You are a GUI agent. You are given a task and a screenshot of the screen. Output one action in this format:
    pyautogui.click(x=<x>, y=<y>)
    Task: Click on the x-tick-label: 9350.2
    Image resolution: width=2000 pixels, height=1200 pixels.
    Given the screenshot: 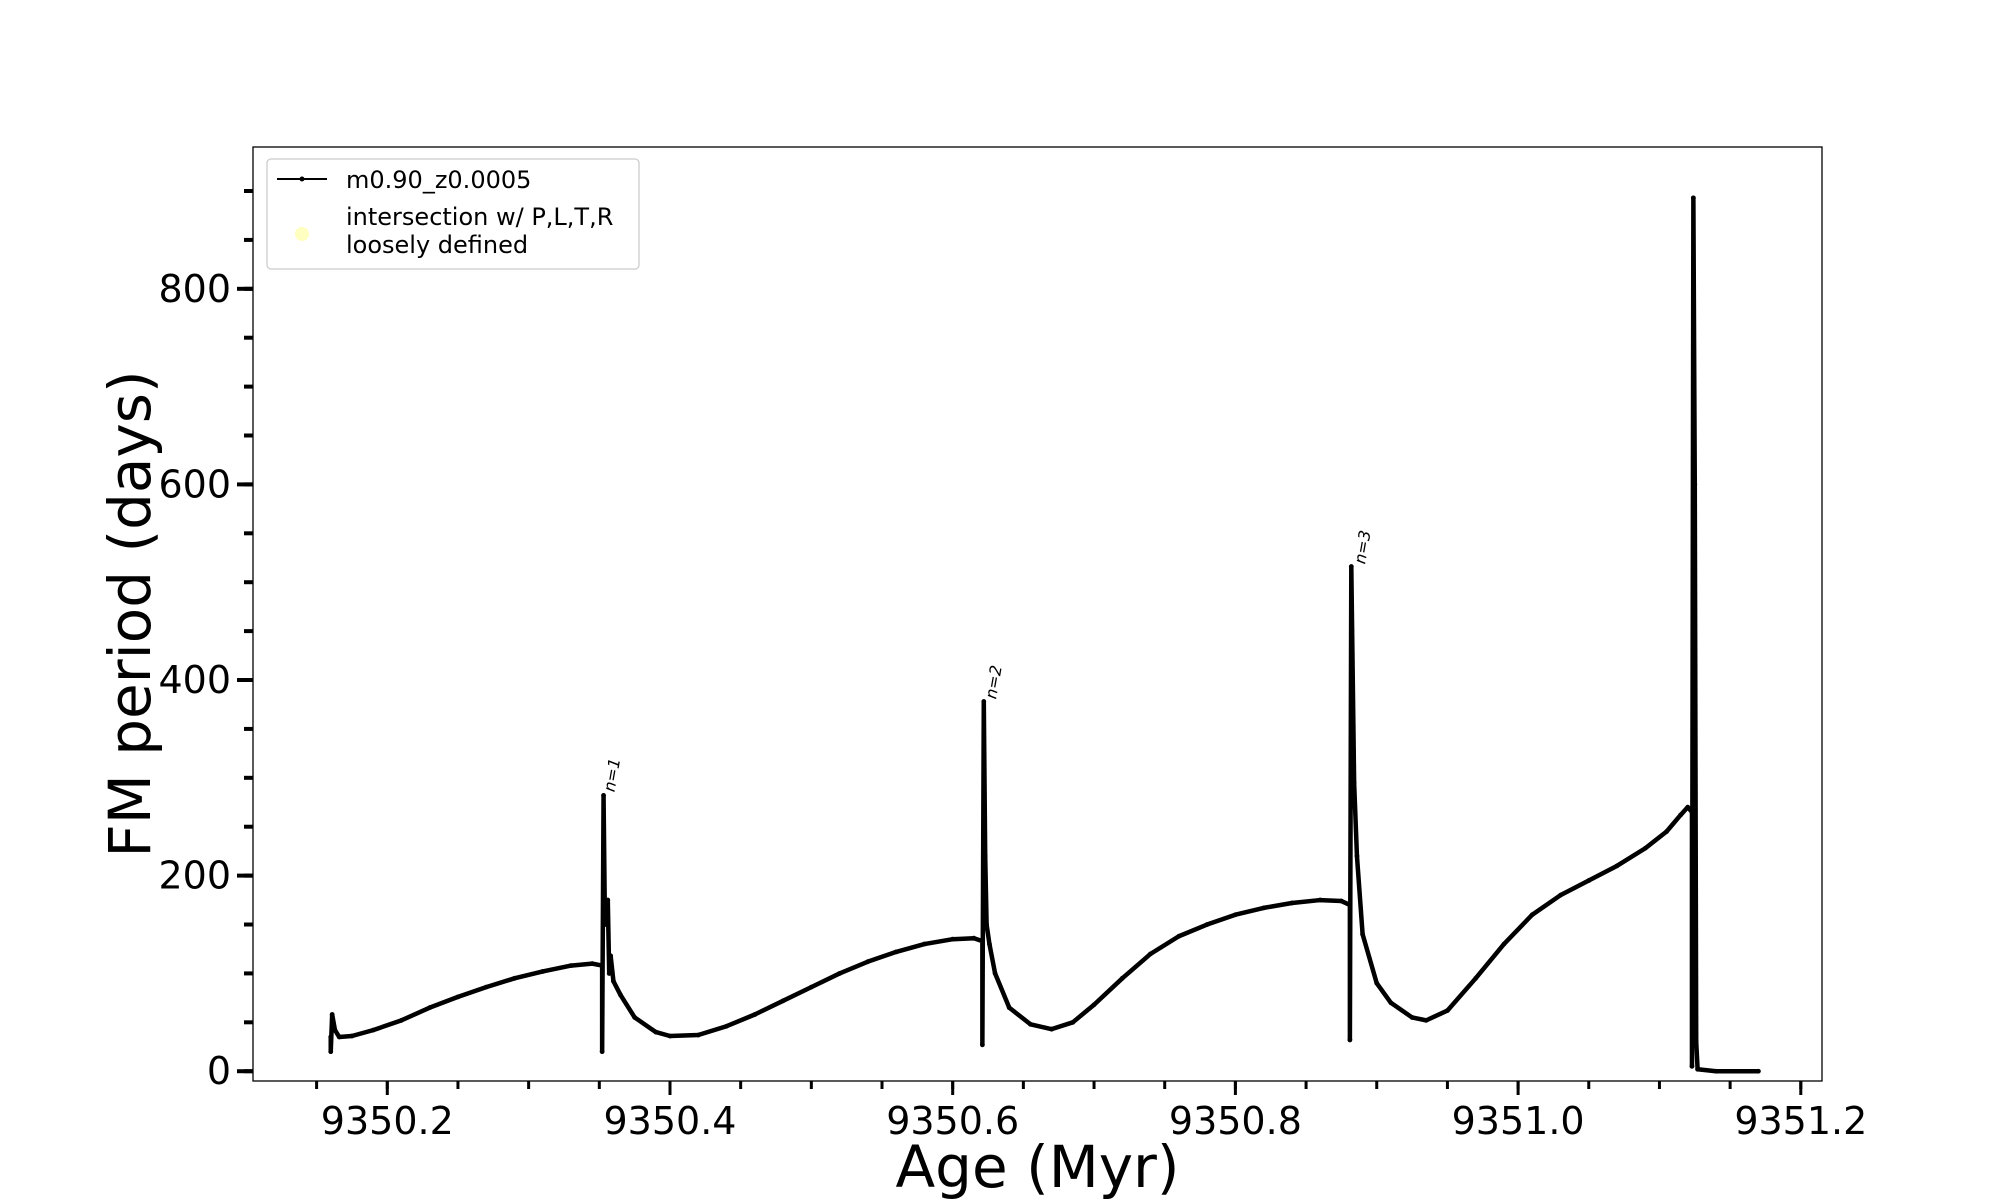 What is the action you would take?
    pyautogui.click(x=387, y=1121)
    